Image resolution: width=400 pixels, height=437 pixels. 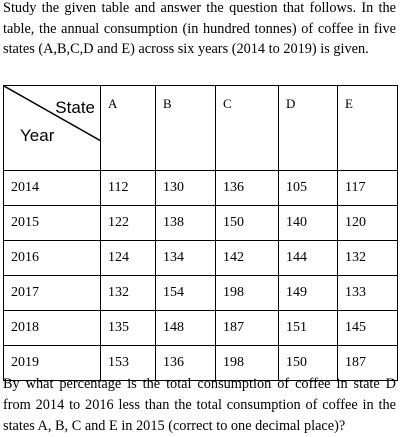 I want to click on table-cell: 134, so click(x=185, y=258).